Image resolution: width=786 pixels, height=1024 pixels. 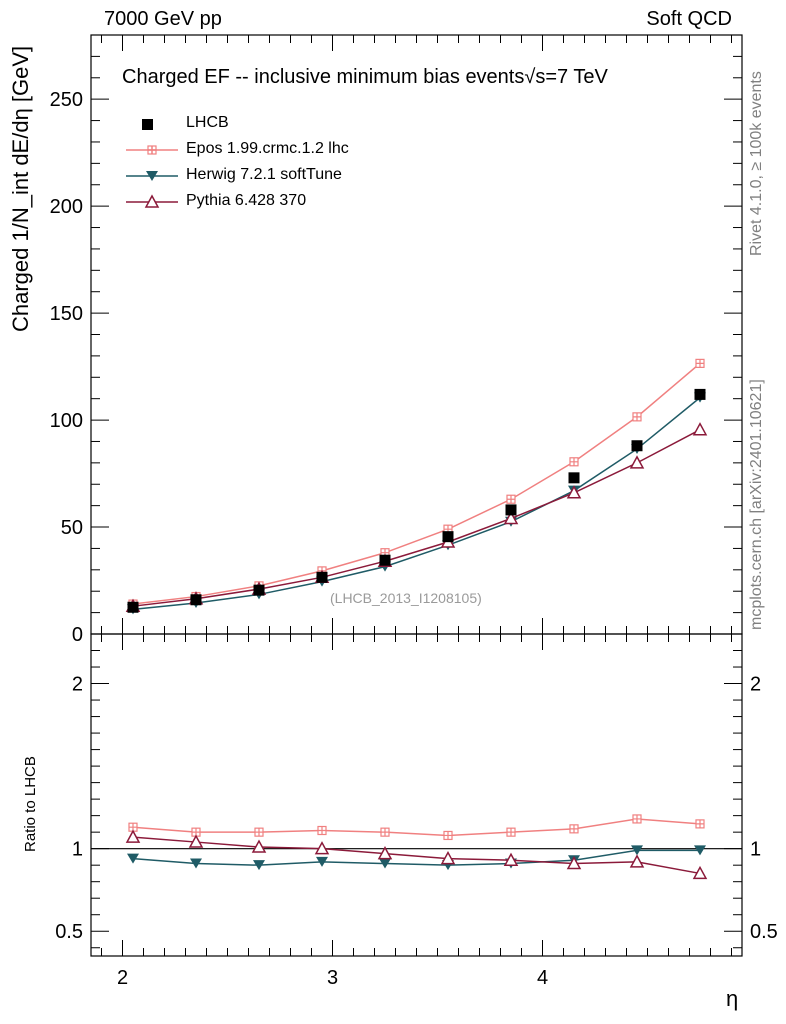 I want to click on chart-title-suffix: √s=7 TeV, so click(x=566, y=77).